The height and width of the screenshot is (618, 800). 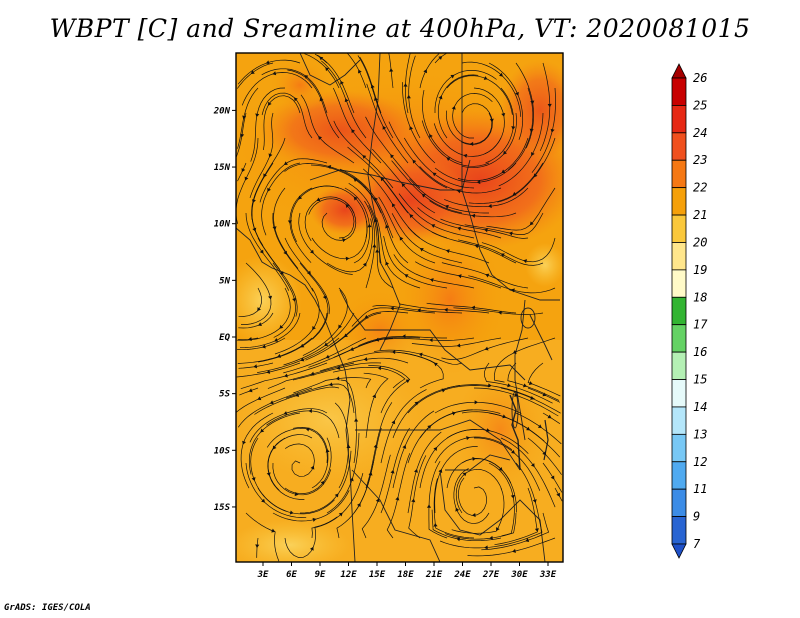 I want to click on wbpt-hot-northeast, so click(x=531, y=110).